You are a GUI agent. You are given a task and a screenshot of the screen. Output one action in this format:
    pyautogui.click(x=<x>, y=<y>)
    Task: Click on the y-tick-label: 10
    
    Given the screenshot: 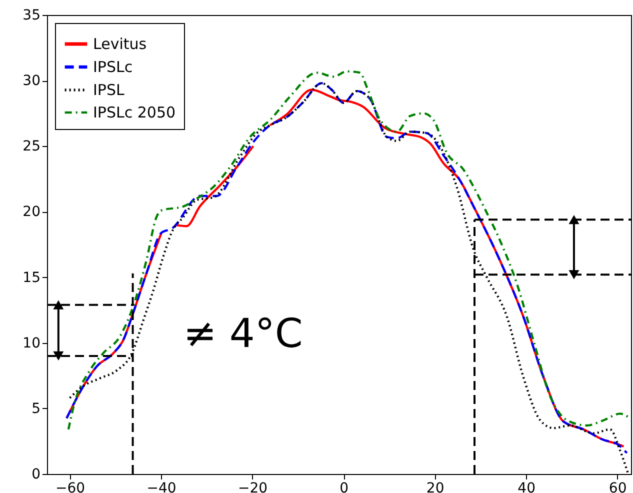 What is the action you would take?
    pyautogui.click(x=31, y=343)
    